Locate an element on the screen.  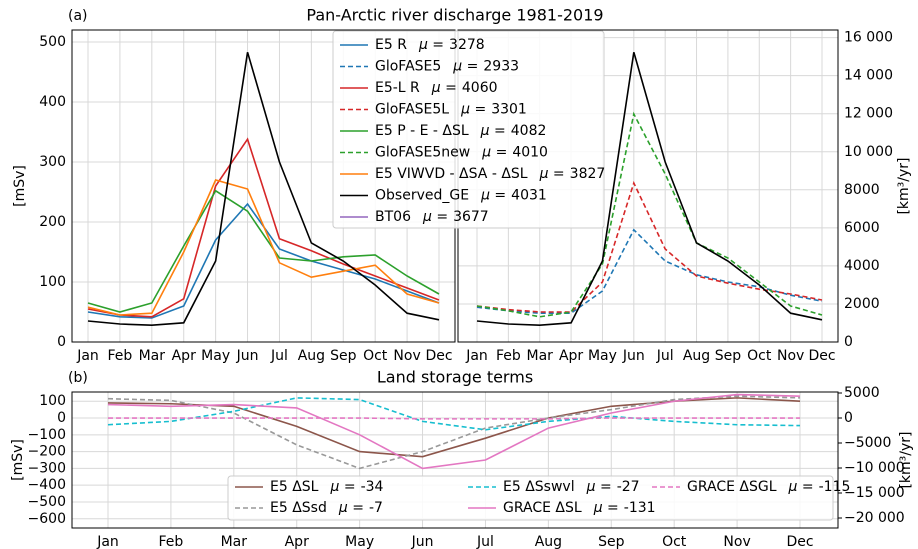
y-tick-label: 300 is located at coordinates (52, 162).